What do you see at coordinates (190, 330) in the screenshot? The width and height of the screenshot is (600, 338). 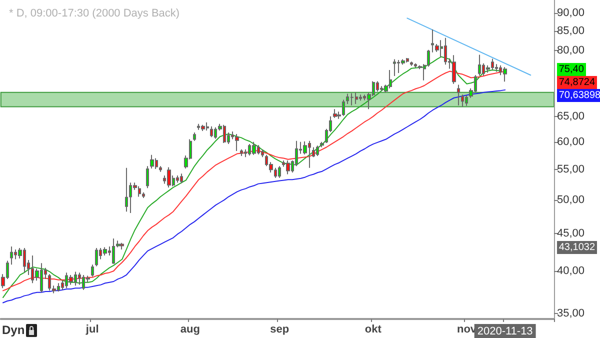 I see `x-tick-label: aug` at bounding box center [190, 330].